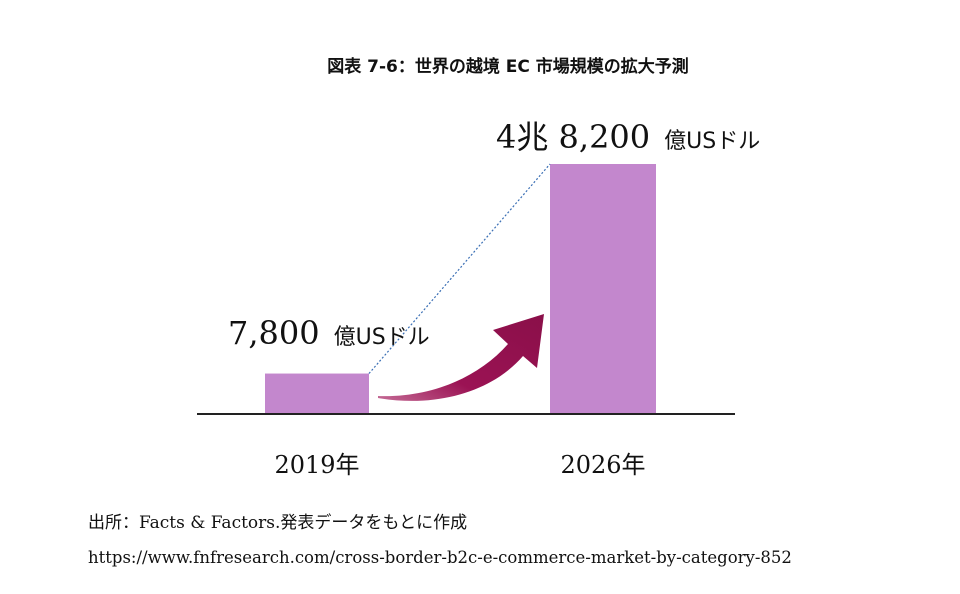  I want to click on value-label: 7,800 億USドル, so click(329, 333).